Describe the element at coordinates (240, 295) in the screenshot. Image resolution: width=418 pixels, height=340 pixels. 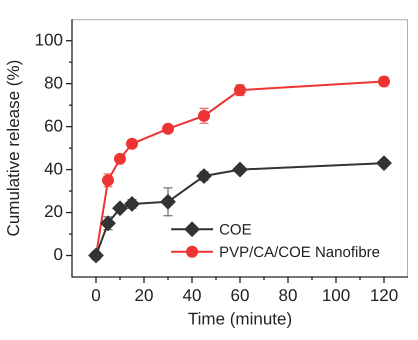
I see `x-tick-label: 60` at that location.